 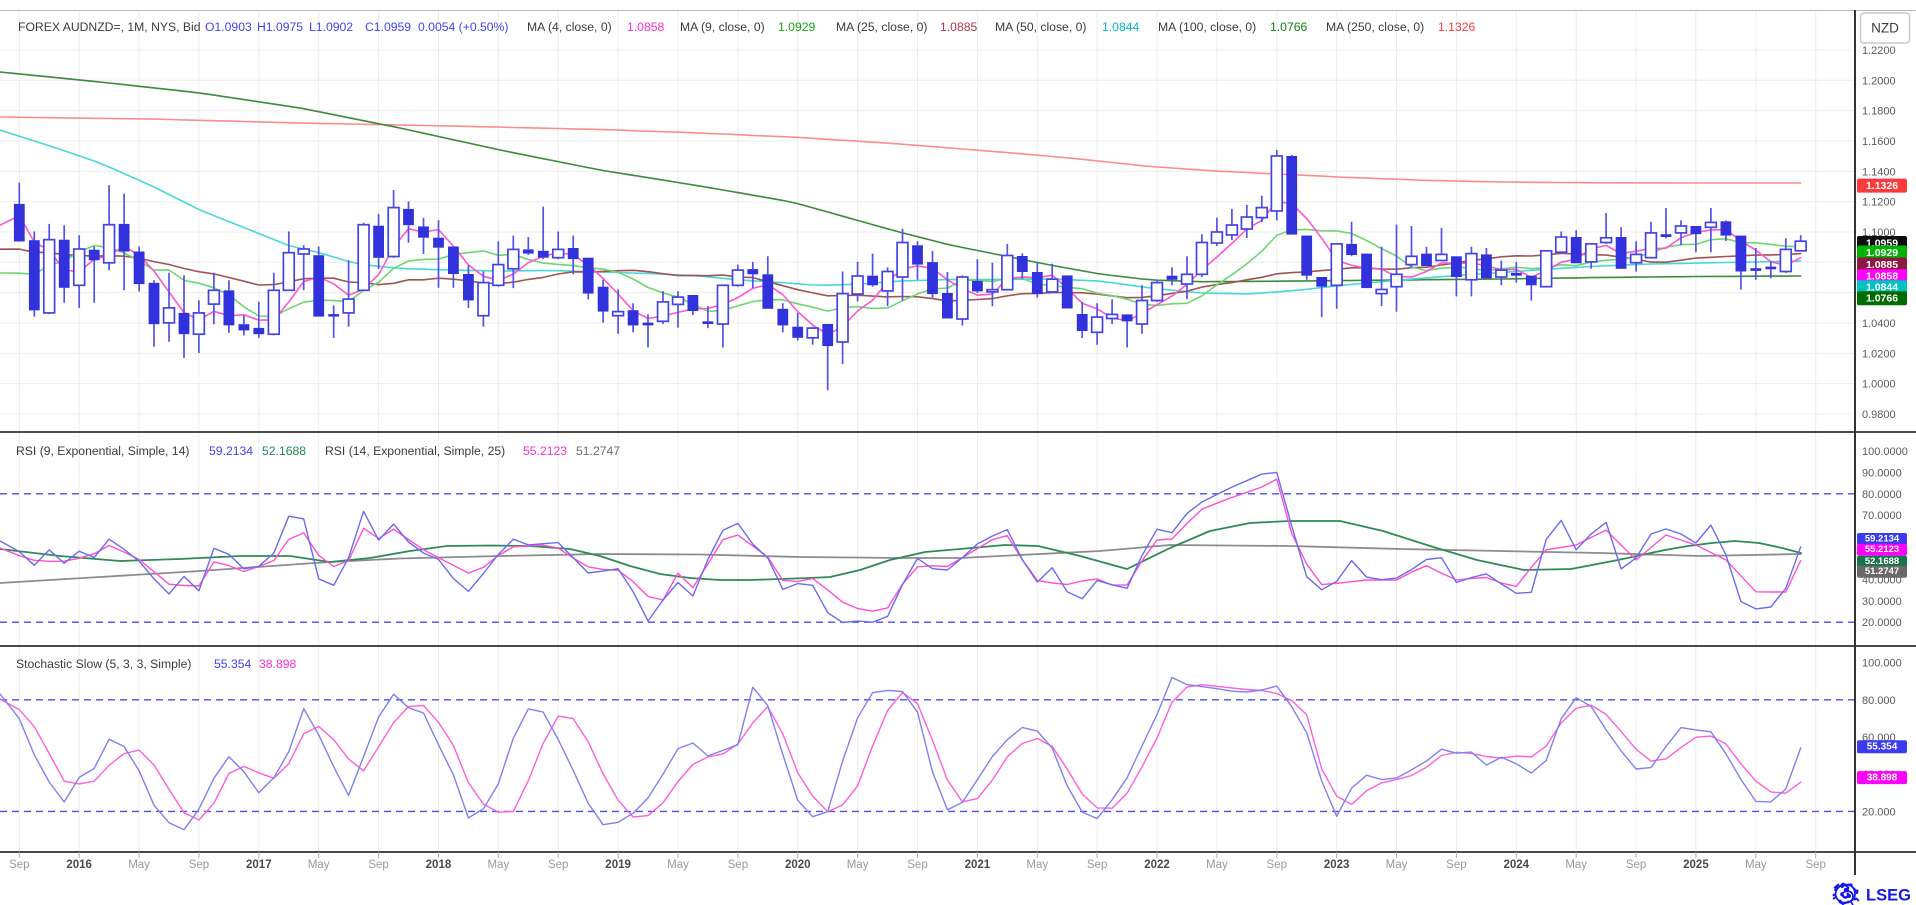 What do you see at coordinates (109, 27) in the screenshot?
I see `svg-text: FOREX AUDNZD=, 1M, NYS, Bid` at bounding box center [109, 27].